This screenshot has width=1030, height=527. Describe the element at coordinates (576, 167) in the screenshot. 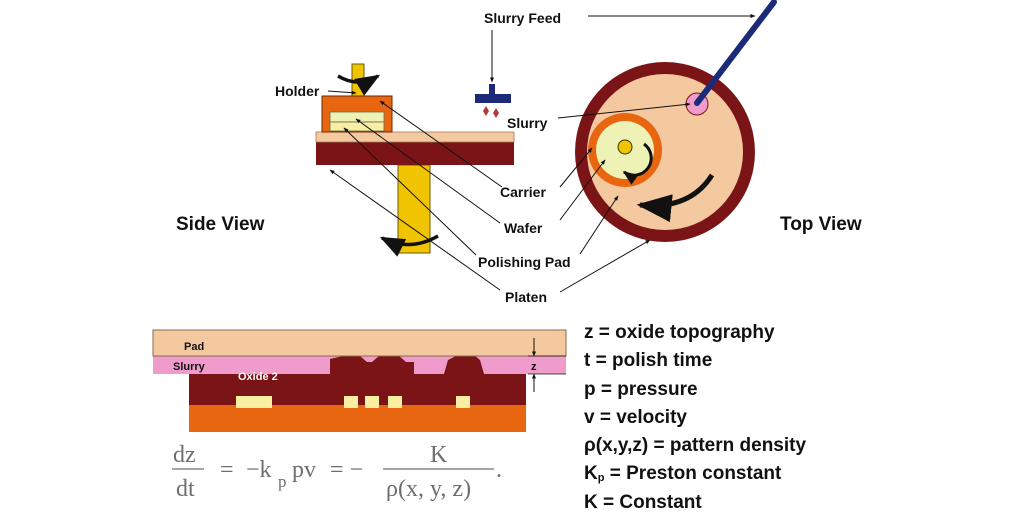

I see `carrier-line-top` at that location.